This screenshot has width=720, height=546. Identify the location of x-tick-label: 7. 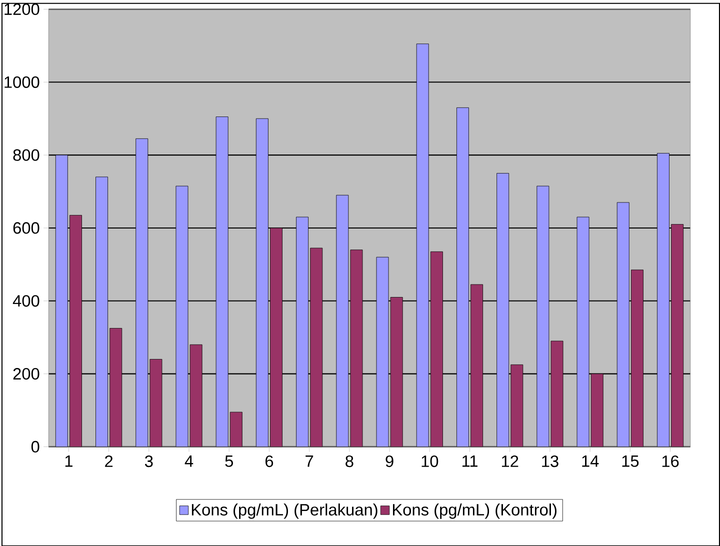
(310, 461).